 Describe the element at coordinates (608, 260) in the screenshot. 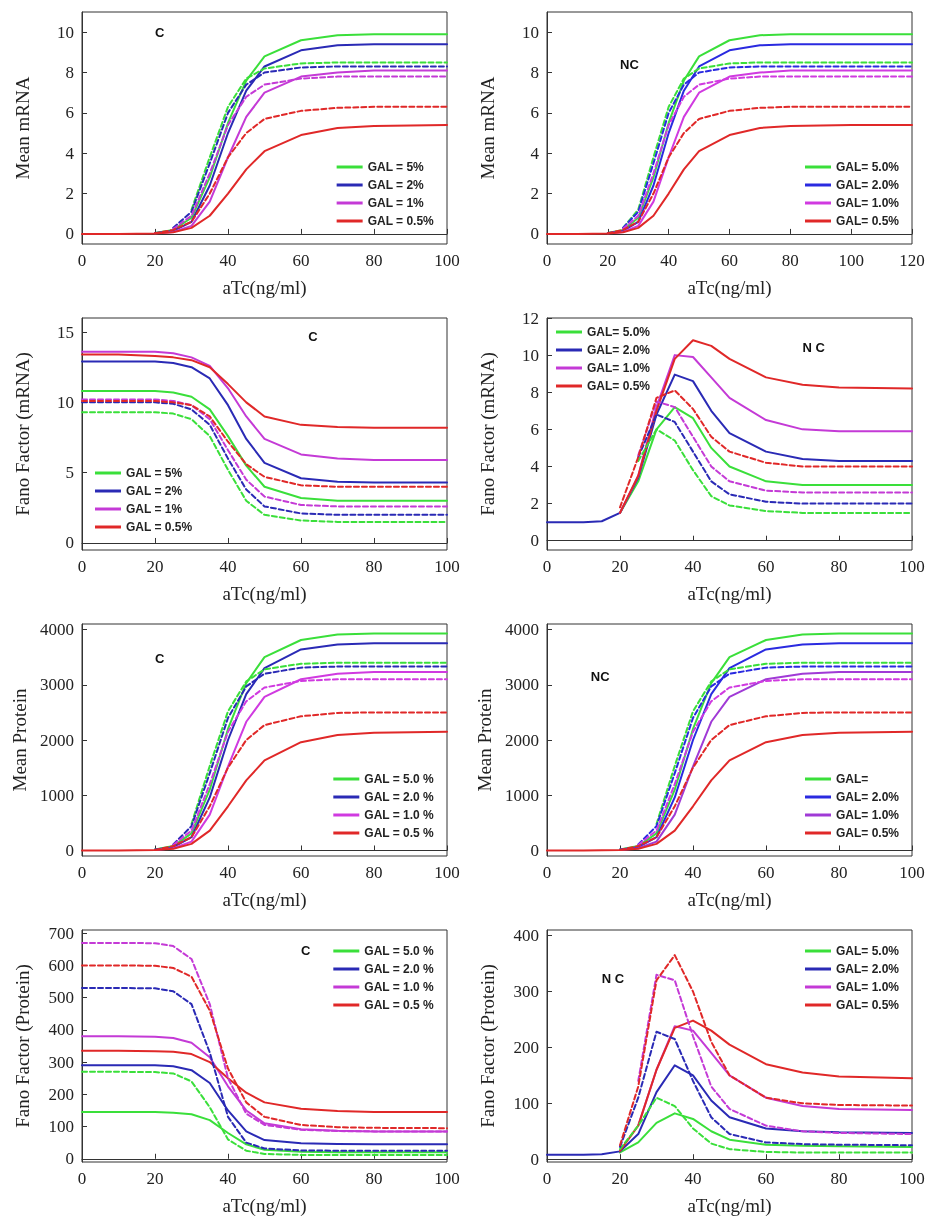

I see `x-tick-label: 20` at that location.